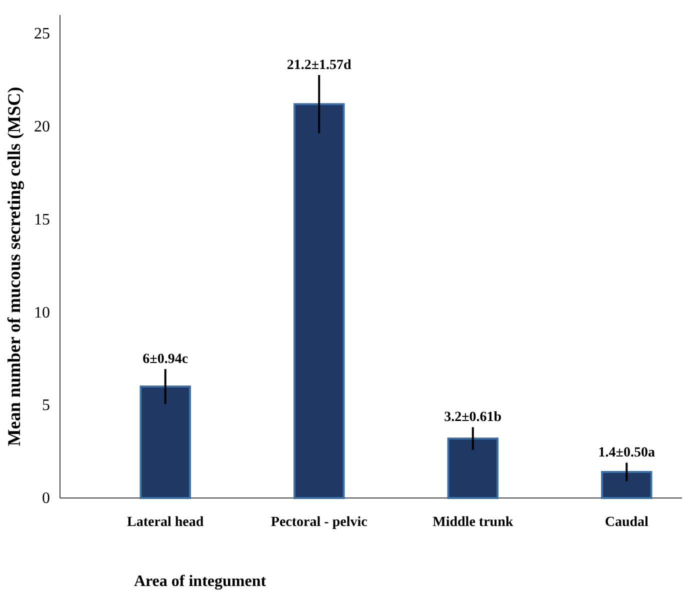 Image resolution: width=688 pixels, height=593 pixels. I want to click on data-label: 6±0.94c, so click(165, 360).